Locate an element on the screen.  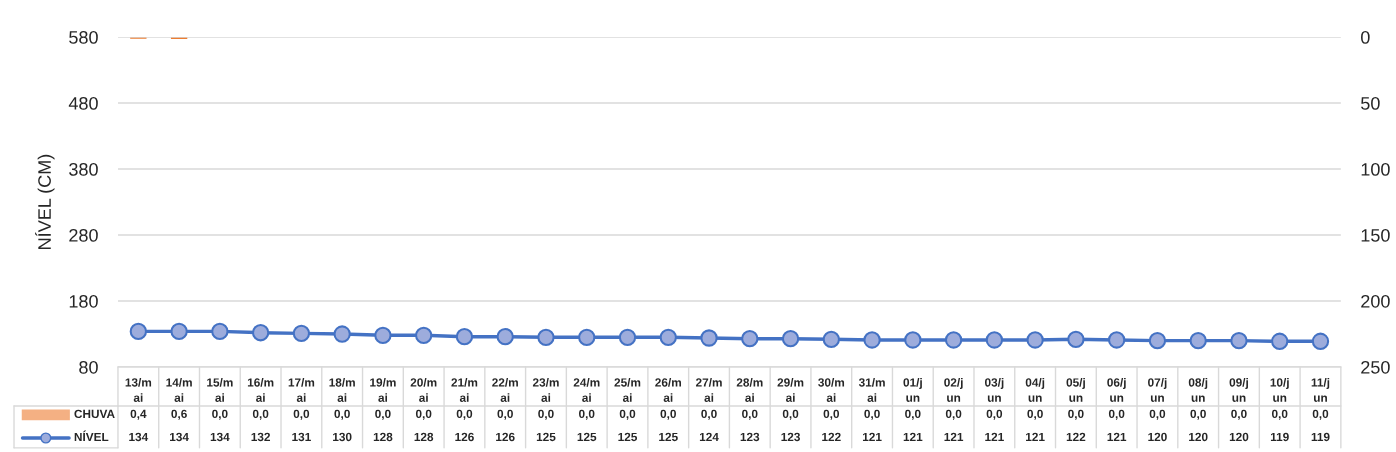
data-label: 130 is located at coordinates (342, 437).